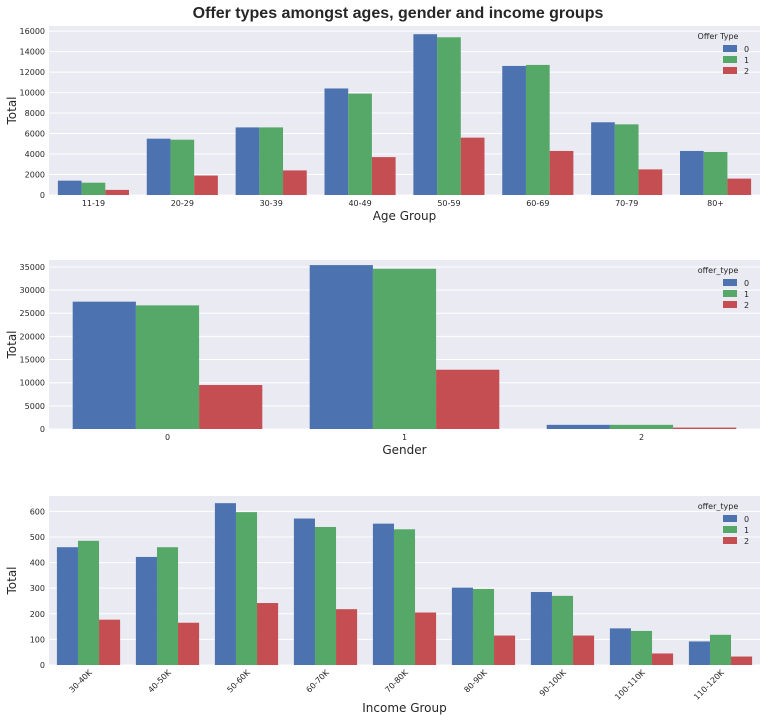  Describe the element at coordinates (167, 437) in the screenshot. I see `x-tick-label: 0` at that location.